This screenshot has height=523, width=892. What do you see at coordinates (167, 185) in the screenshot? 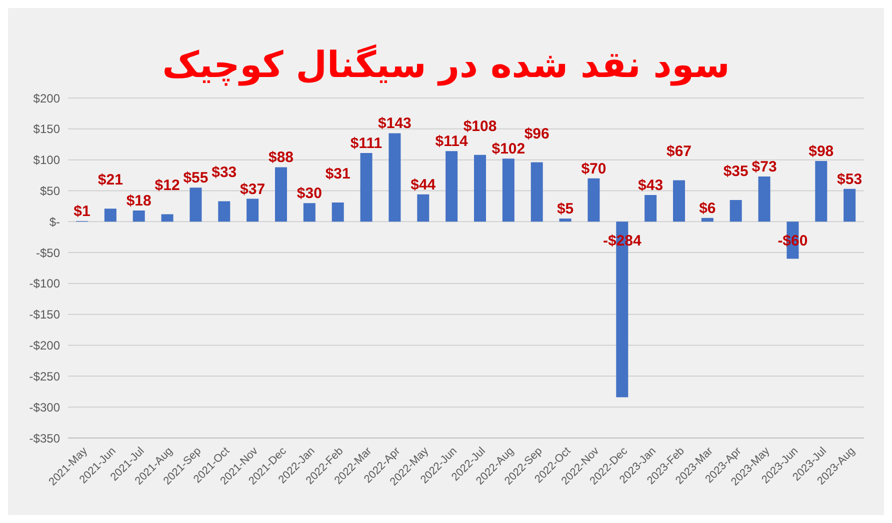
I see `data-label: $12` at bounding box center [167, 185].